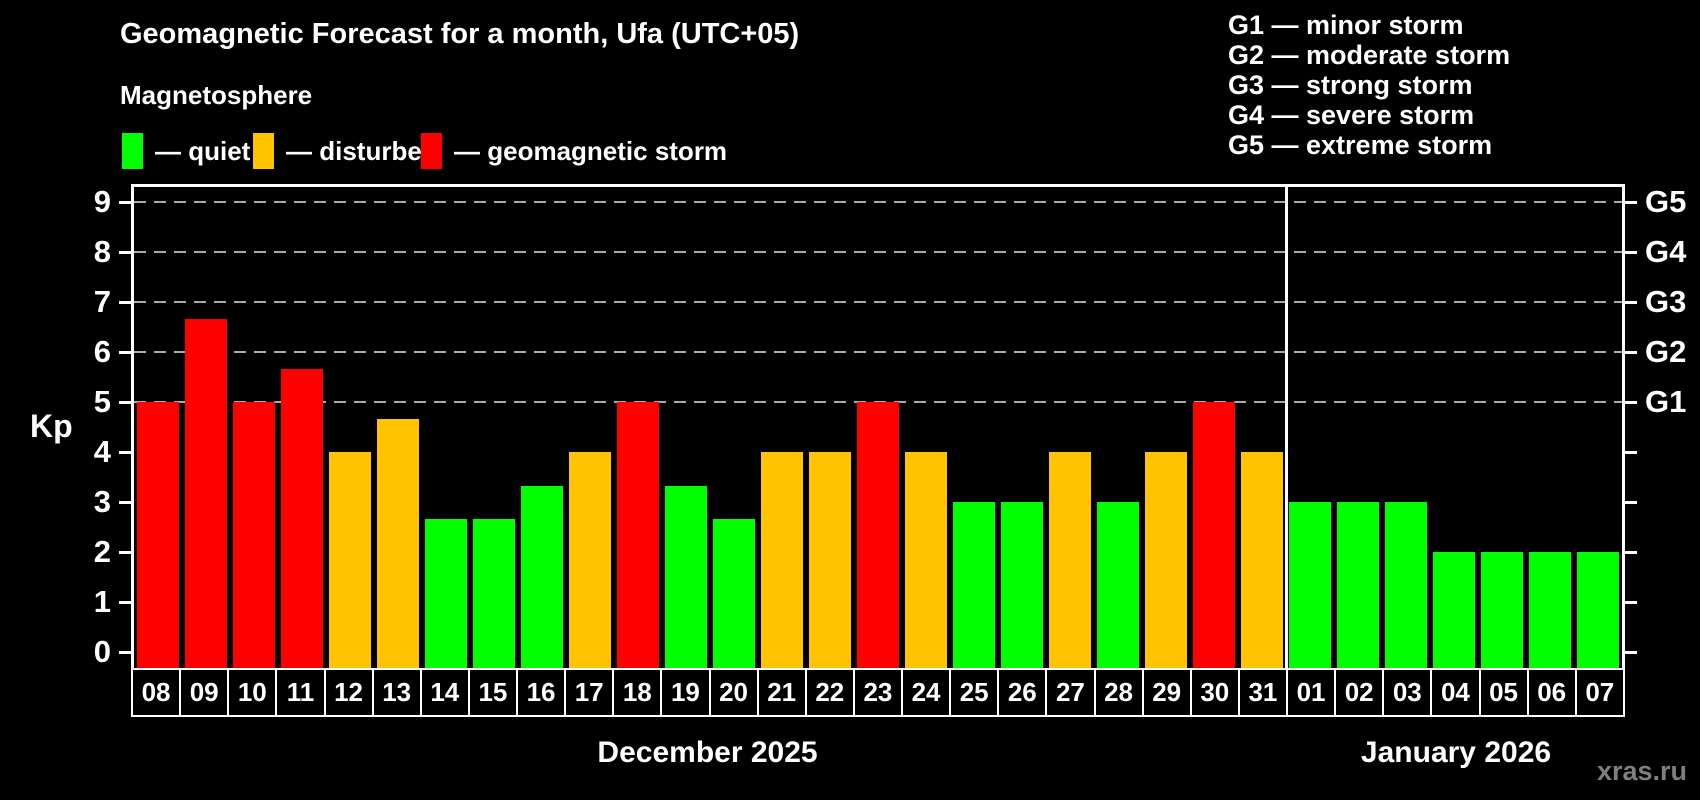  What do you see at coordinates (102, 601) in the screenshot?
I see `y-axis-label-1: 1` at bounding box center [102, 601].